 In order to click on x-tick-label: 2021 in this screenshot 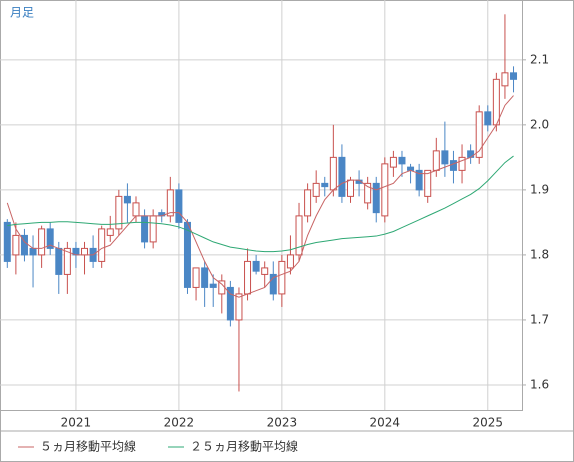, I will do `click(76, 423)`.